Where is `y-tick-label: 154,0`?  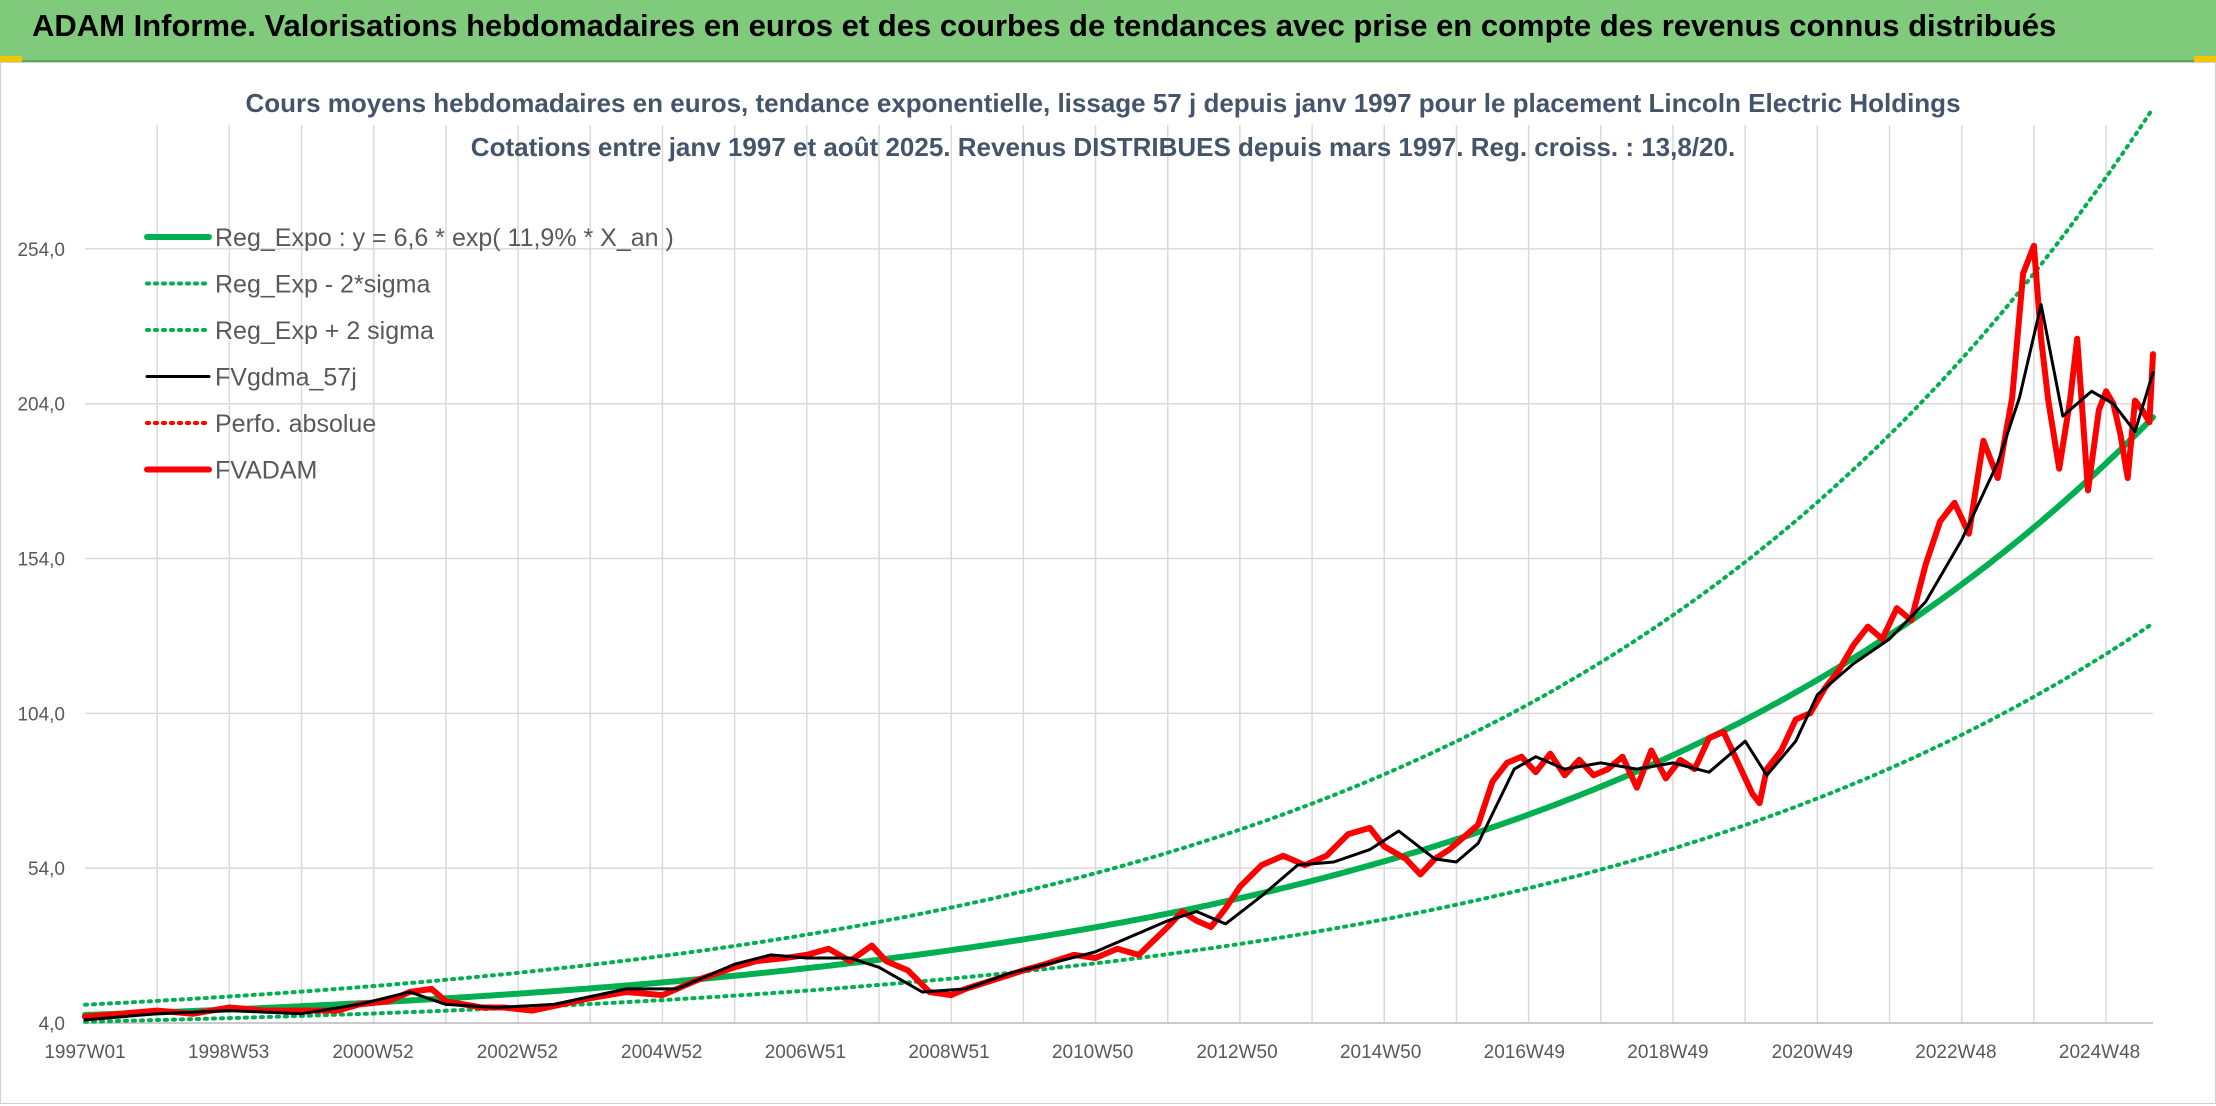 y-tick-label: 154,0 is located at coordinates (41, 560).